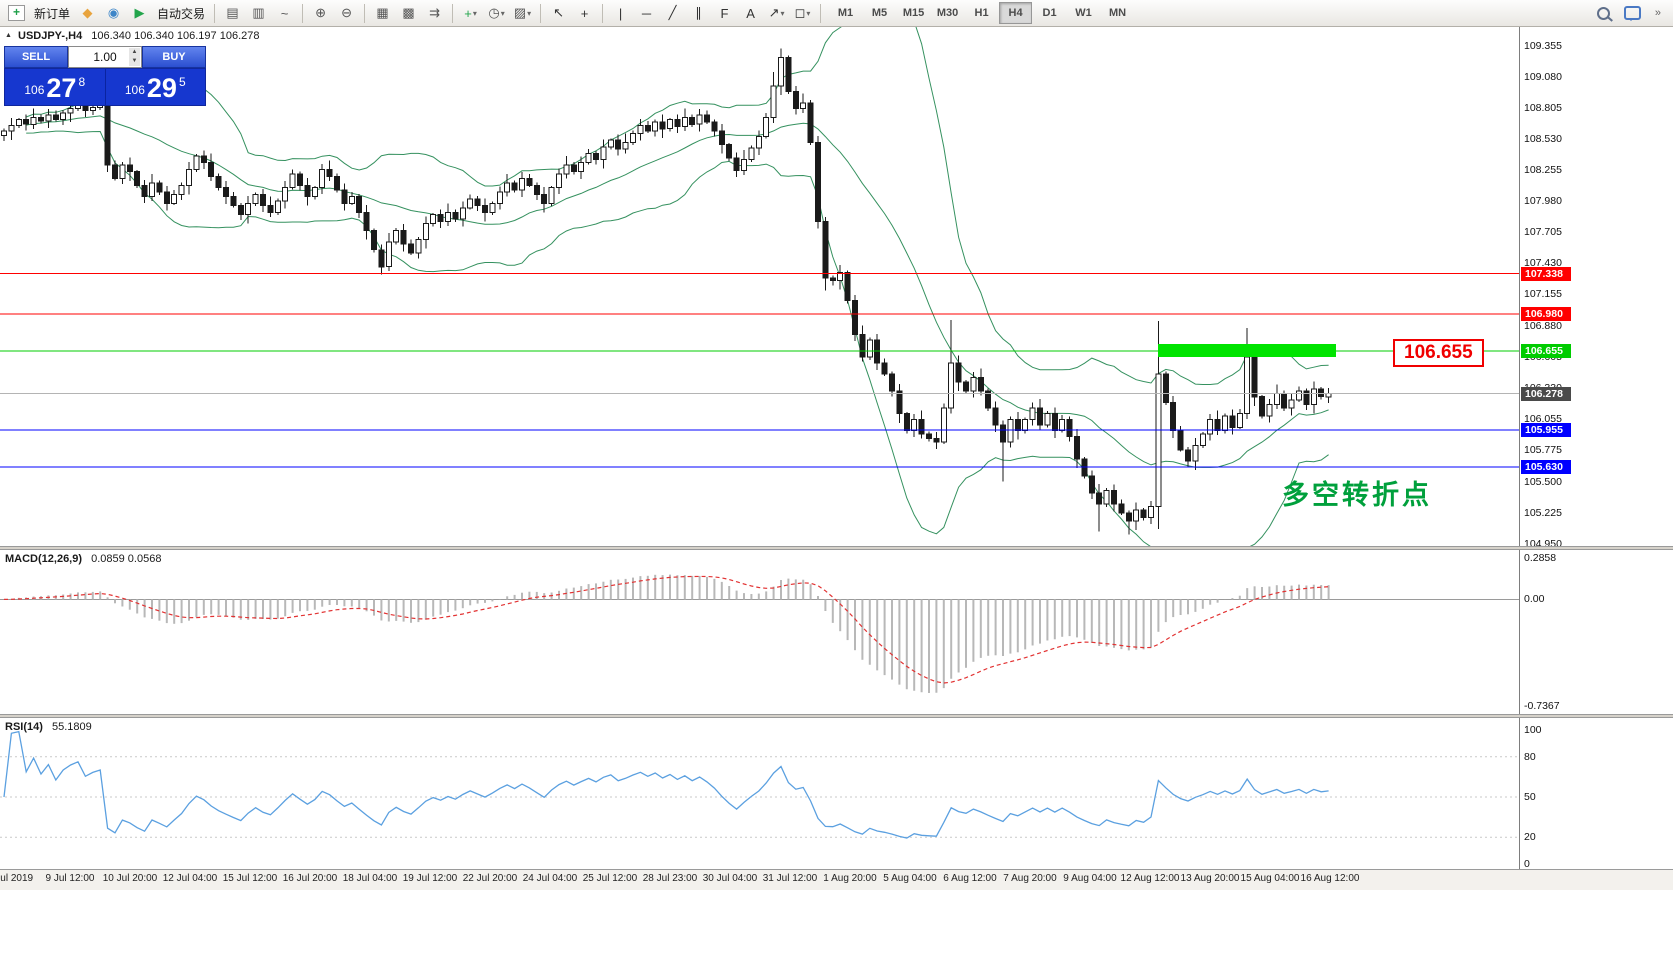 The image size is (1673, 954). What do you see at coordinates (16, 13) in the screenshot?
I see `new-order-icon: +` at bounding box center [16, 13].